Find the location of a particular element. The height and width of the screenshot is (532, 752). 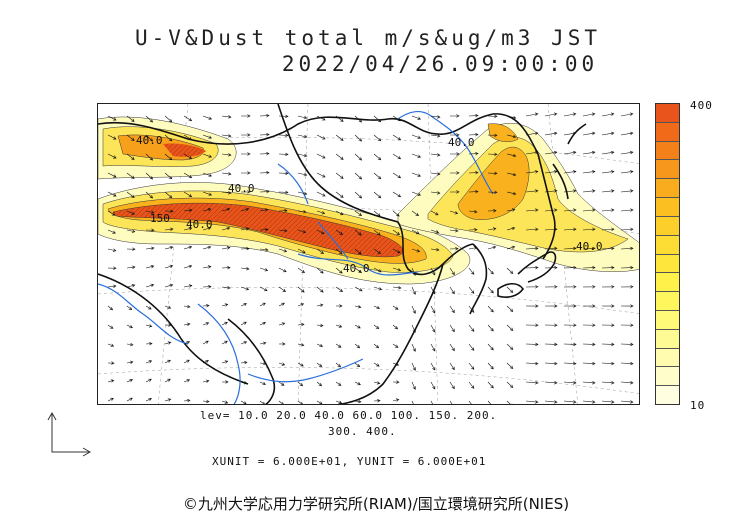

contour-label: 150 is located at coordinates (160, 218).